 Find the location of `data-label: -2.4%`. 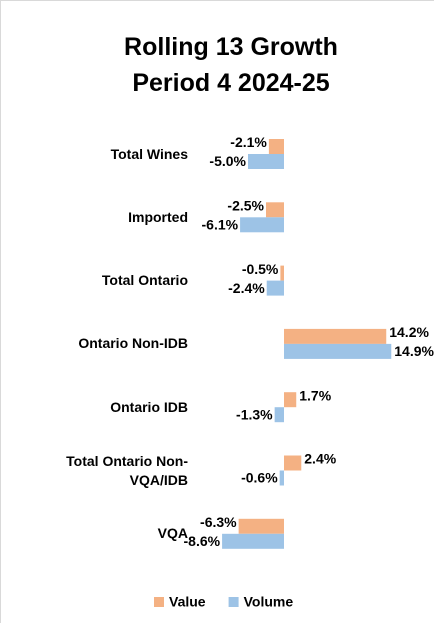

data-label: -2.4% is located at coordinates (246, 288).